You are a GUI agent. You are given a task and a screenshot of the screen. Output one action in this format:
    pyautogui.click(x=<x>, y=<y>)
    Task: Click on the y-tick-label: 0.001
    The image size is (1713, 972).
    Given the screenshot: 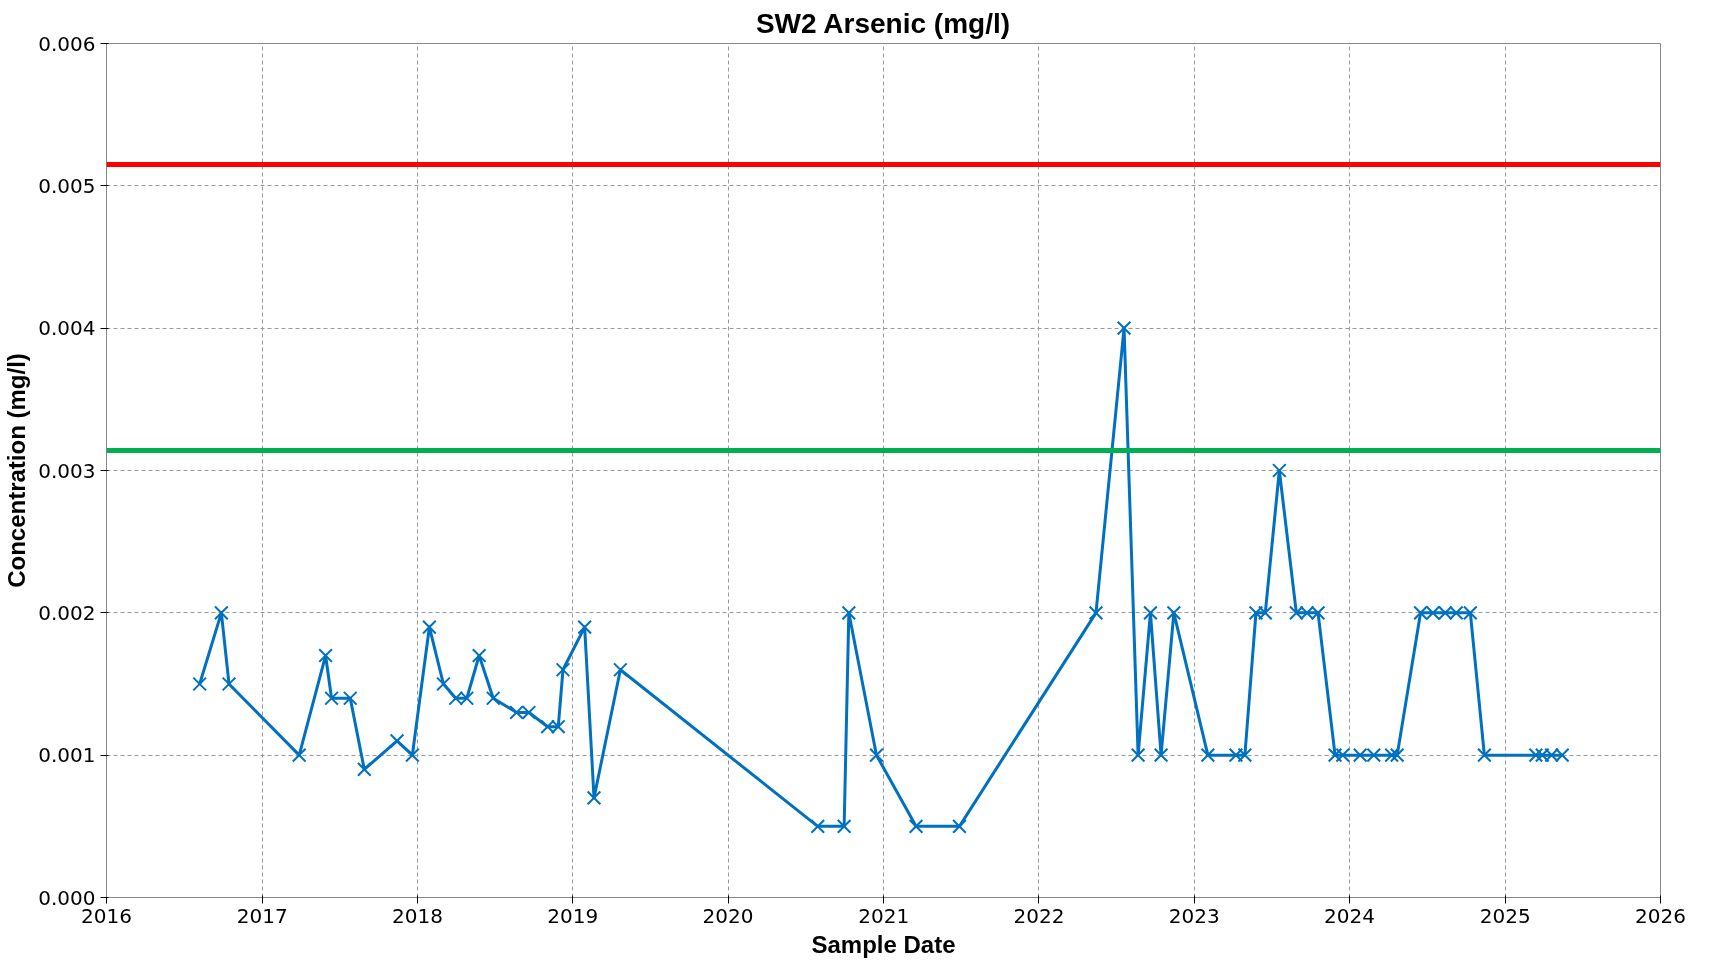 What is the action you would take?
    pyautogui.click(x=67, y=755)
    